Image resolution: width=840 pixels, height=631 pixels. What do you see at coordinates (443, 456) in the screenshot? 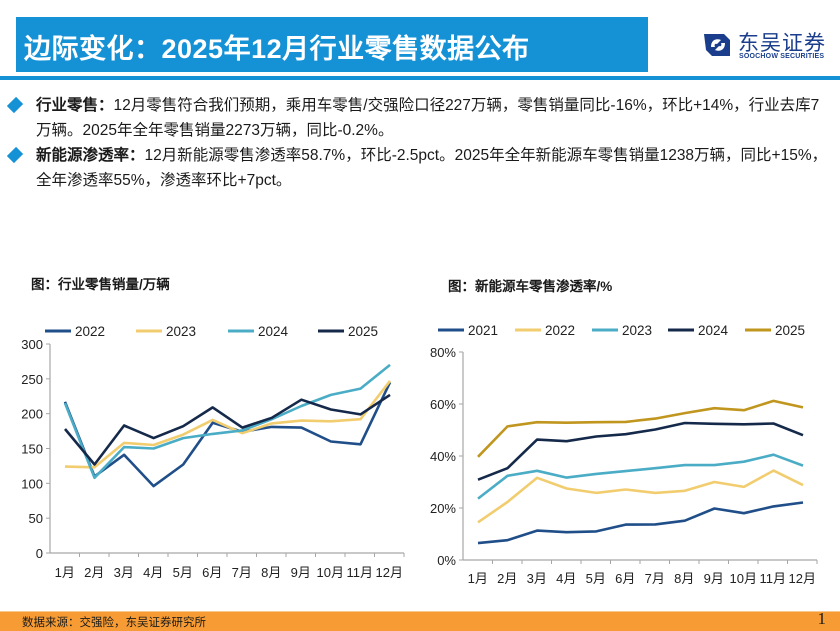
I see `chart2-y-tick-label: 40%` at bounding box center [443, 456].